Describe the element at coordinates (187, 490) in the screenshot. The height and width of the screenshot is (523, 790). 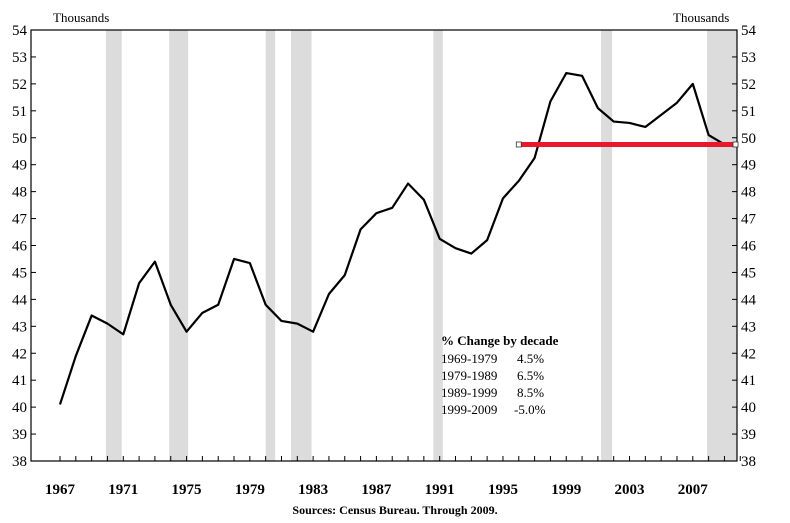
I see `x-tick-label: 1975` at that location.